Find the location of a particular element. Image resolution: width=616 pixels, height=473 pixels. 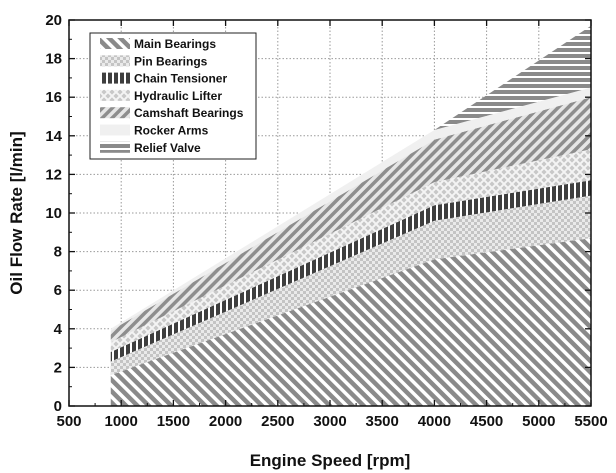

y-tick-label: 10 is located at coordinates (53, 213).